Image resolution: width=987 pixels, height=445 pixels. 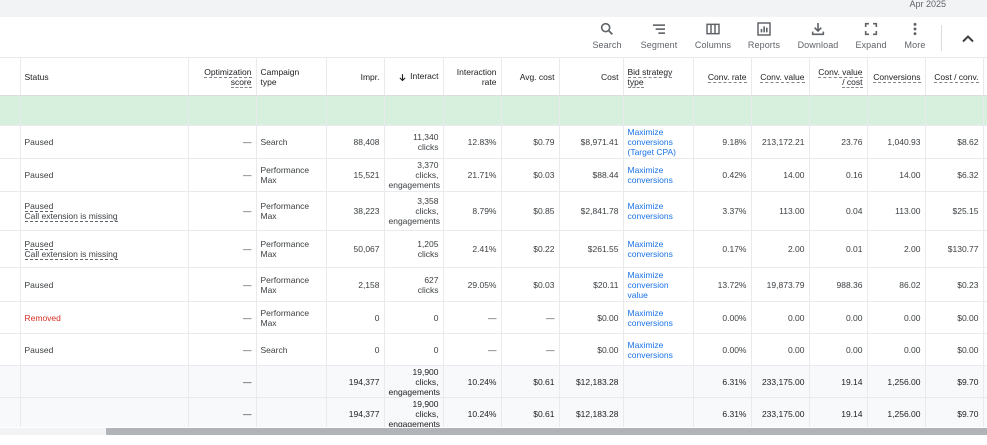 What do you see at coordinates (780, 76) in the screenshot?
I see `conv-value-header: Conv. value` at bounding box center [780, 76].